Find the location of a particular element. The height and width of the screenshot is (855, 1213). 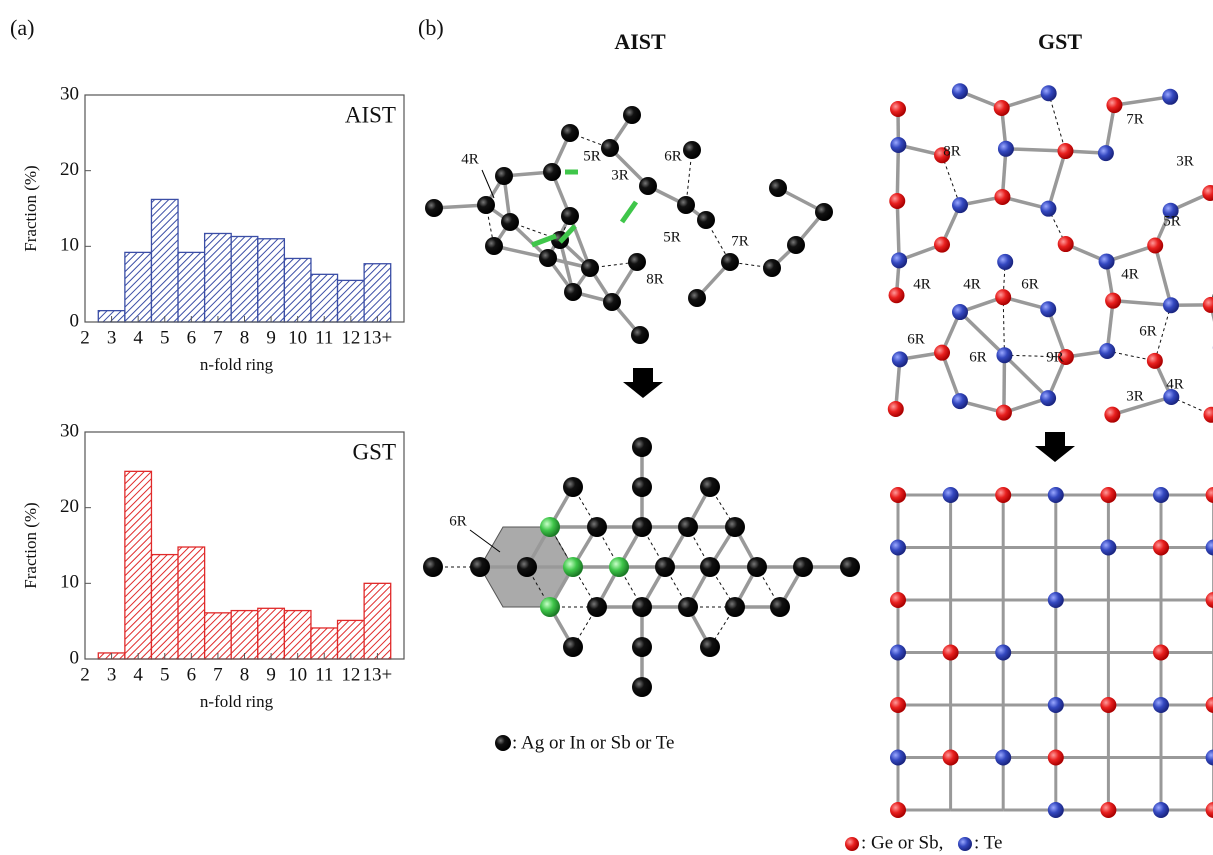

x-tick-label: 5 is located at coordinates (165, 337).